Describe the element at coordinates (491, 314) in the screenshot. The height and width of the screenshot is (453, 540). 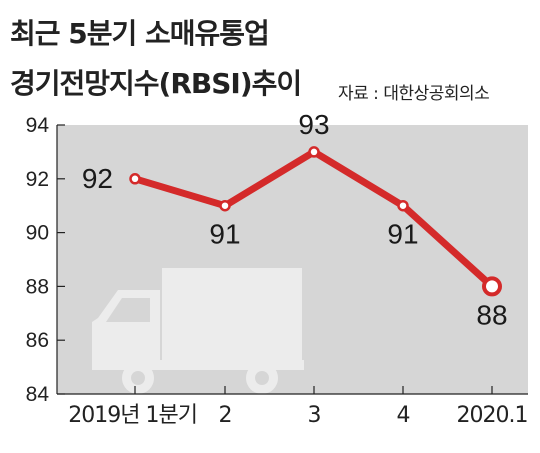
I see `data-label: 88` at that location.